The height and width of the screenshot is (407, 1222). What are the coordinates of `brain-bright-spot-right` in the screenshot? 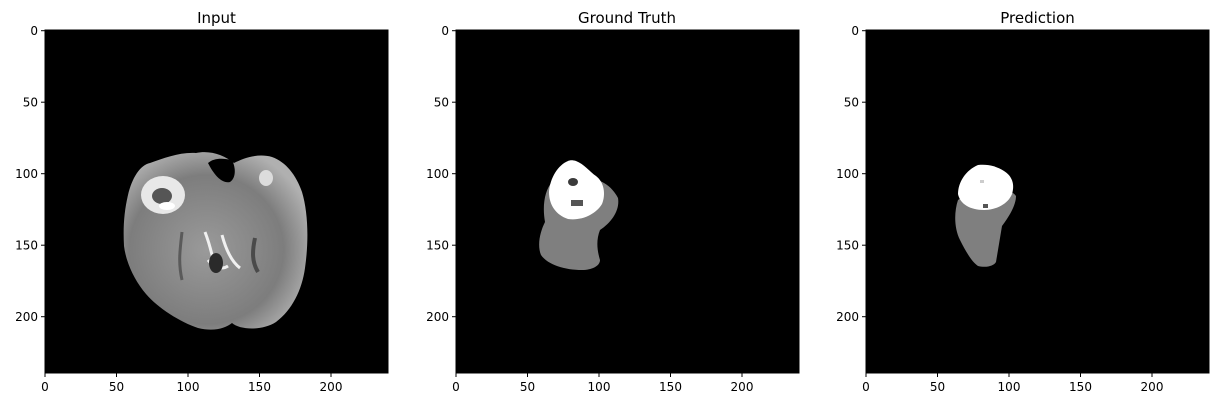 It's located at (266, 178).